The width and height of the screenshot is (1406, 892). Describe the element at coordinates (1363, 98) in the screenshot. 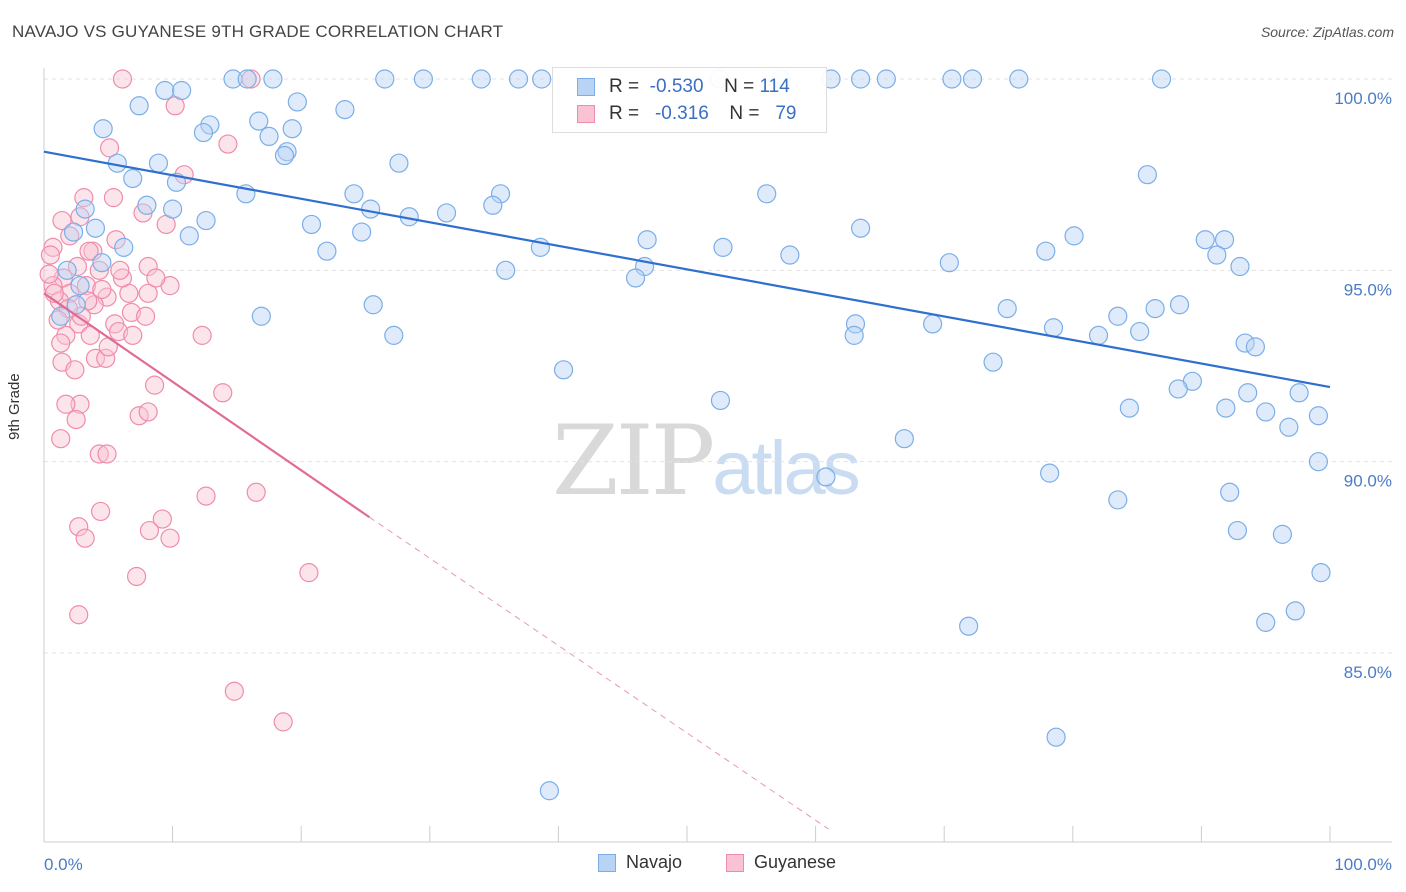

I see `y-tick-label: 100.0%` at that location.